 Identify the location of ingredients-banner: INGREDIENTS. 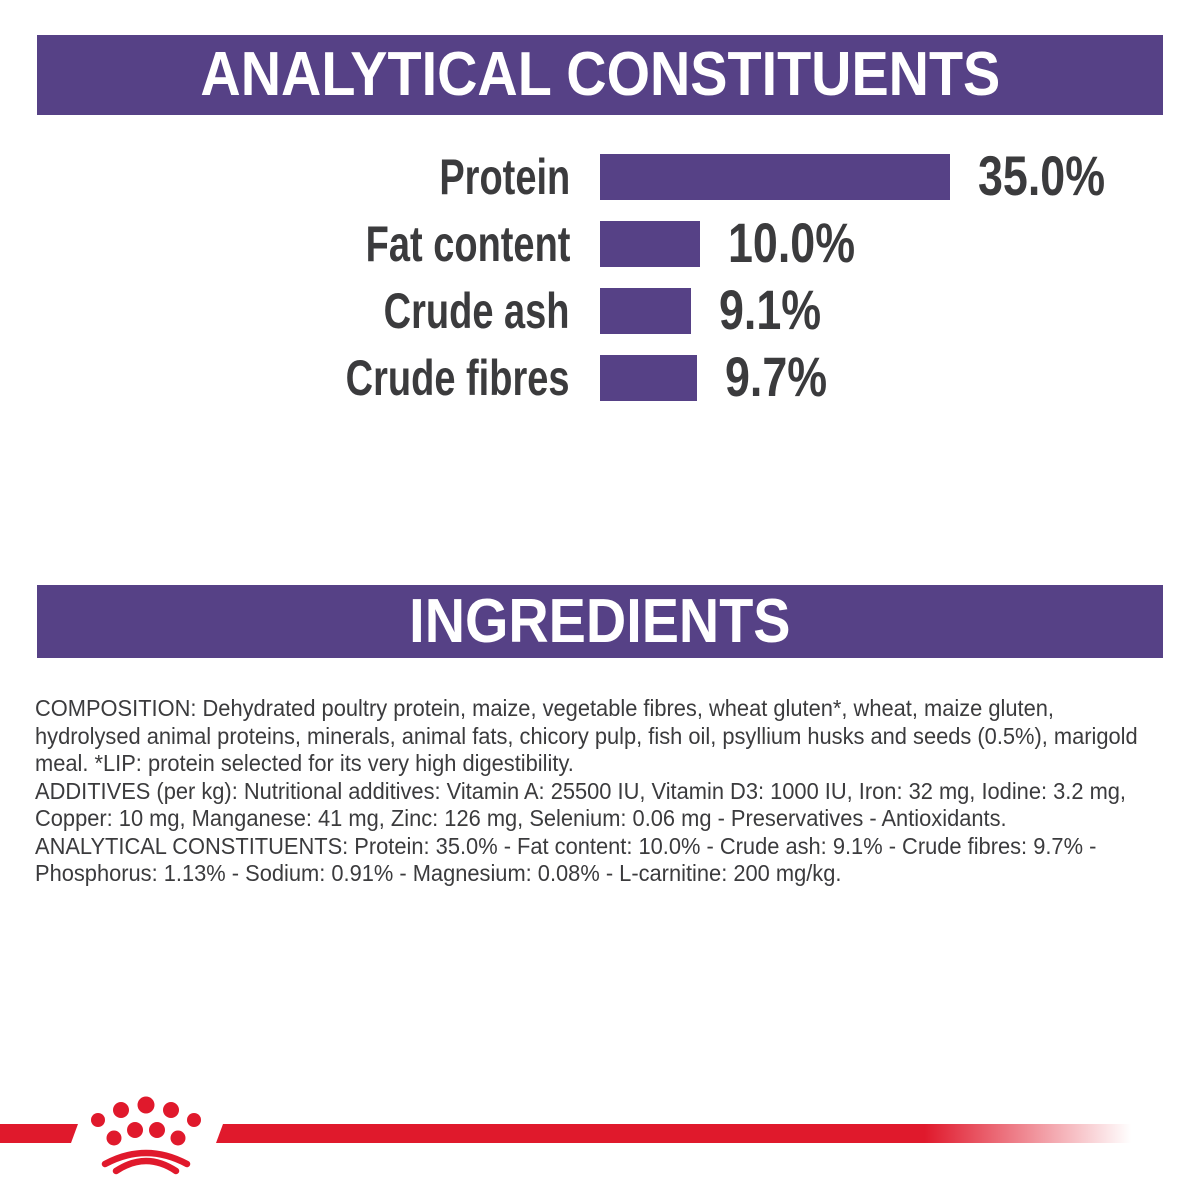
(600, 621).